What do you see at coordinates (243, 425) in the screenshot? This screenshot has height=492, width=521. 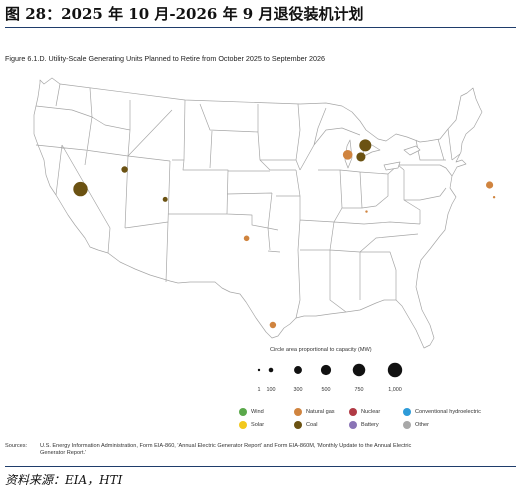 I see `solar-swatch` at bounding box center [243, 425].